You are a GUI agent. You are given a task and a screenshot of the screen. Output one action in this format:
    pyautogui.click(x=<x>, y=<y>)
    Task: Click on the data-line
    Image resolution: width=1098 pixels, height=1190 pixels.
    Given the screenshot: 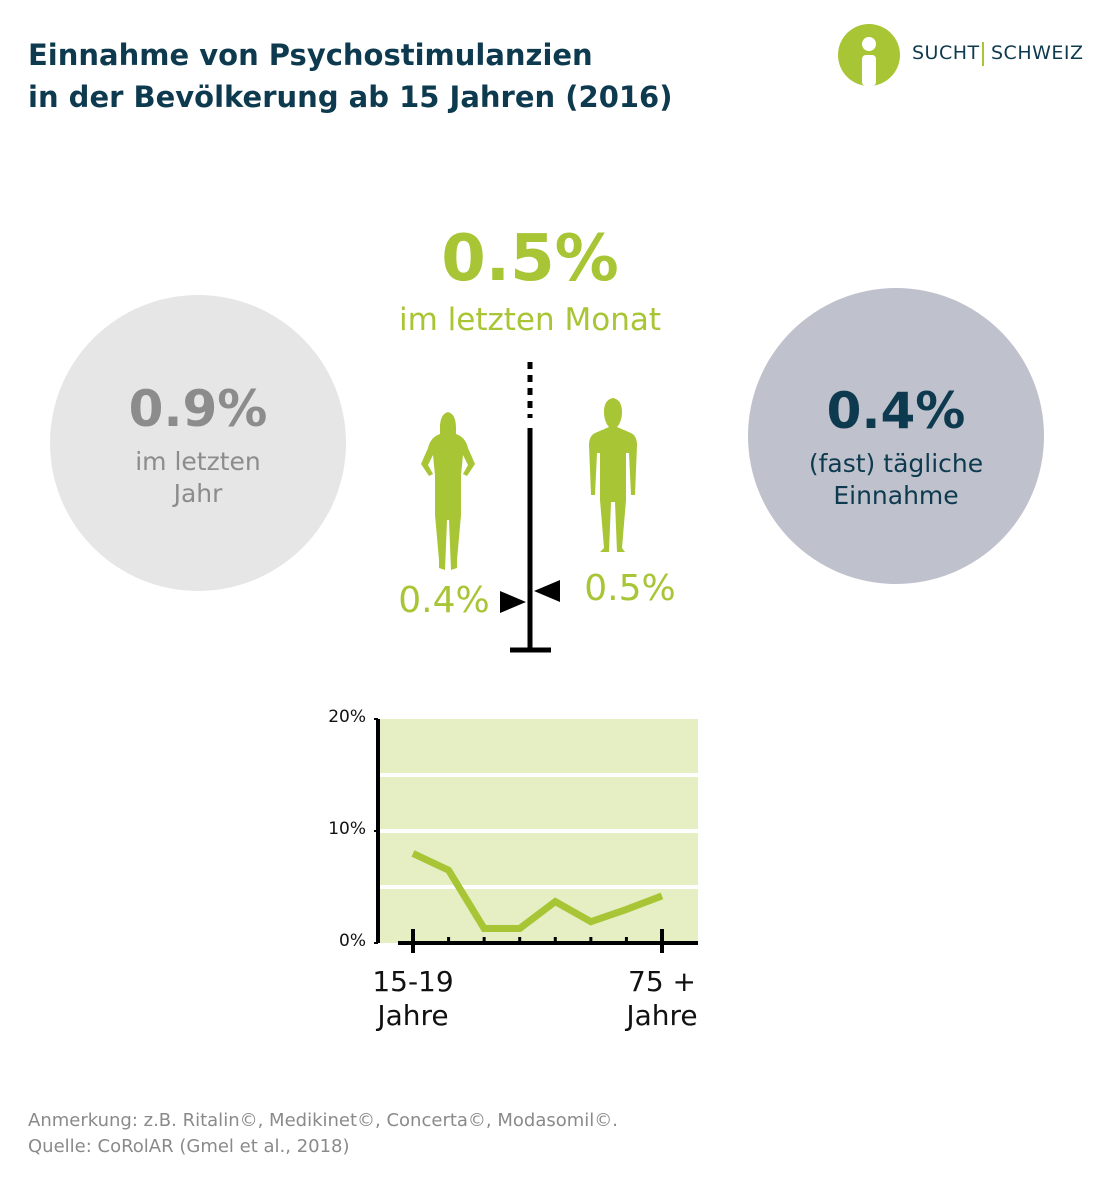 What is the action you would take?
    pyautogui.click(x=537, y=891)
    